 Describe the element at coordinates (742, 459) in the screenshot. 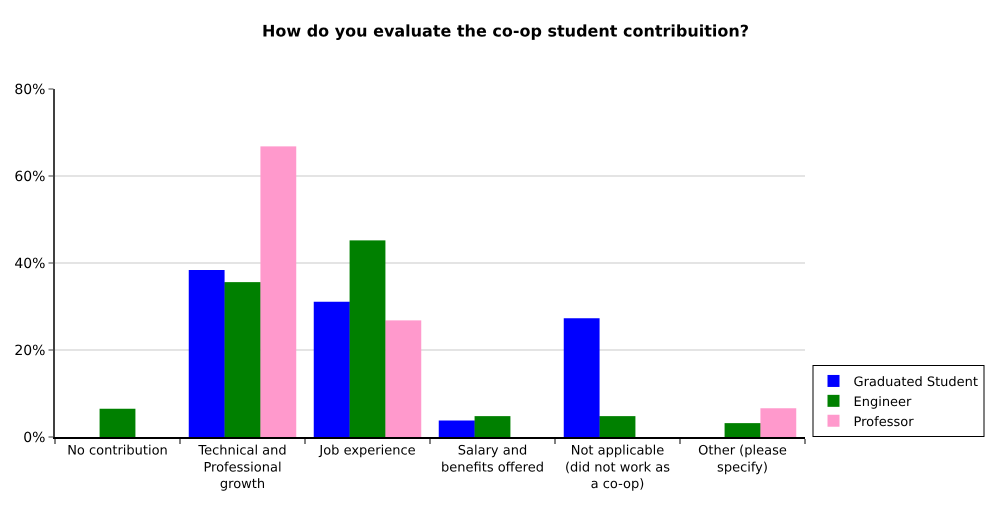

I see `x-tick-label: Other (please specify)` at that location.